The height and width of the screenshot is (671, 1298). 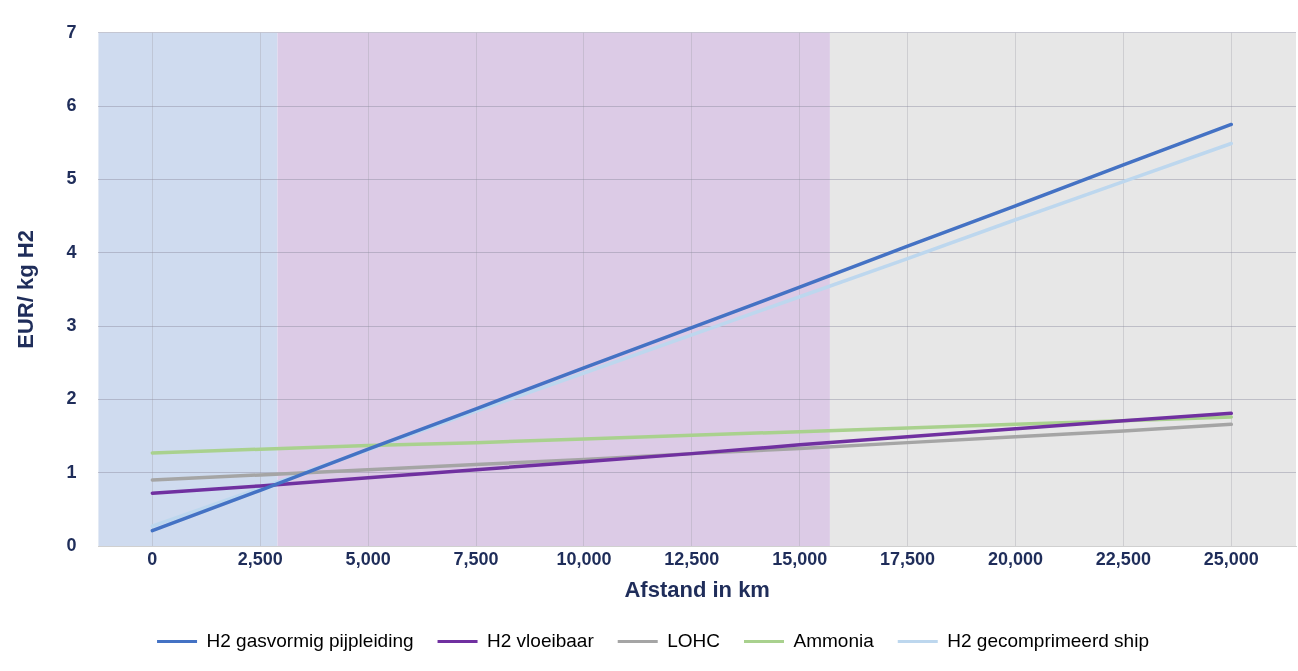 What do you see at coordinates (541, 640) in the screenshot?
I see `legend-label: H2 vloeibaar` at bounding box center [541, 640].